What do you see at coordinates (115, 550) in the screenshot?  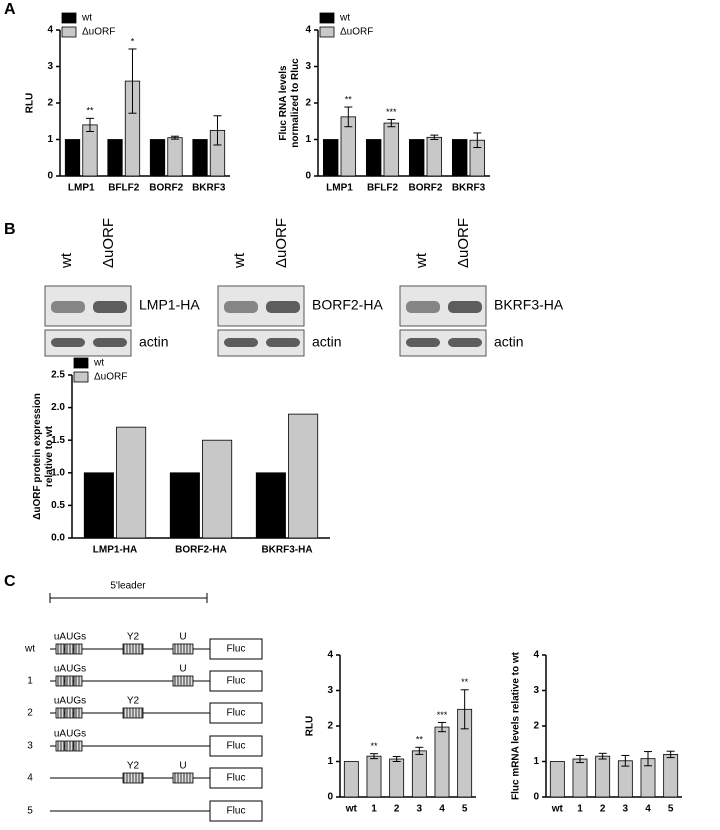 I see `x-tick-label: LMP1-HA` at bounding box center [115, 550].